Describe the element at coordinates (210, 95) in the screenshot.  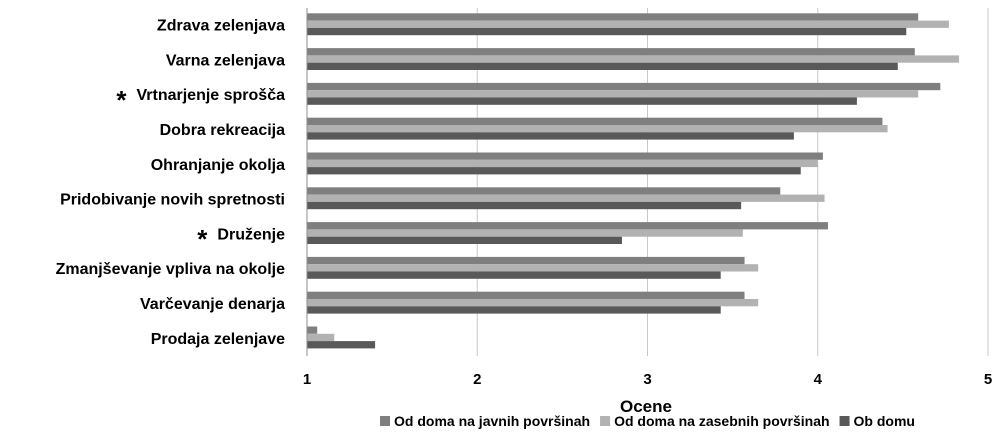
I see `category-label: Vrtnarjenje sprošča` at that location.